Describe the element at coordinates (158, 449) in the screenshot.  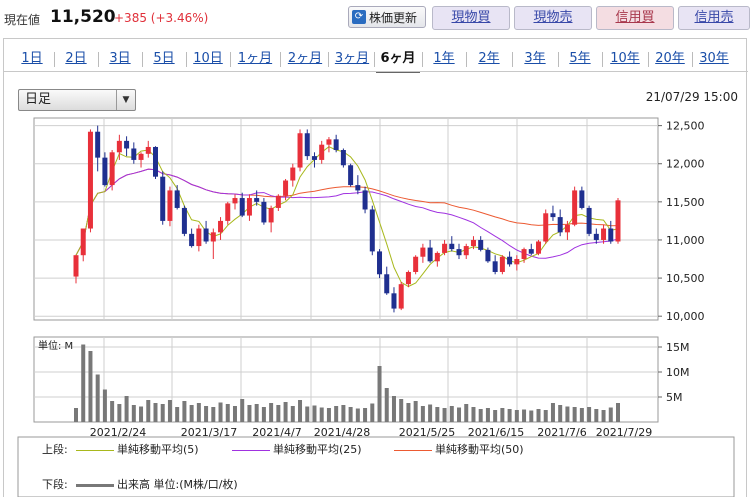
I see `legend-ma5-label: 単純移動平均(5)` at that location.